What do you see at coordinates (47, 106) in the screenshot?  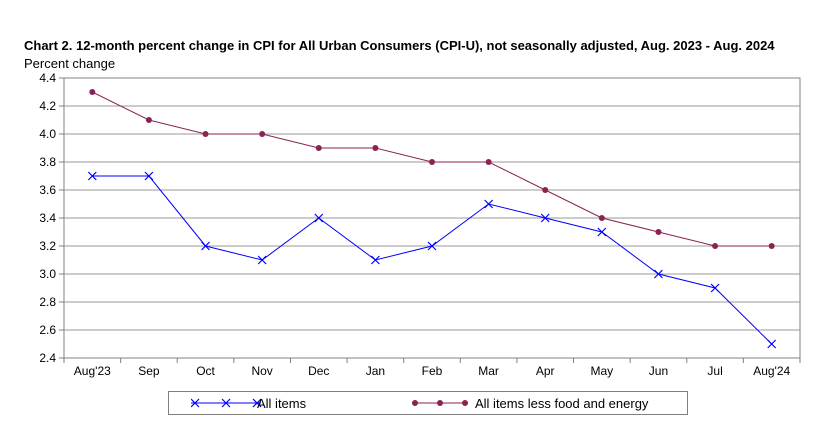 I see `y-tick-label: 4.2` at bounding box center [47, 106].